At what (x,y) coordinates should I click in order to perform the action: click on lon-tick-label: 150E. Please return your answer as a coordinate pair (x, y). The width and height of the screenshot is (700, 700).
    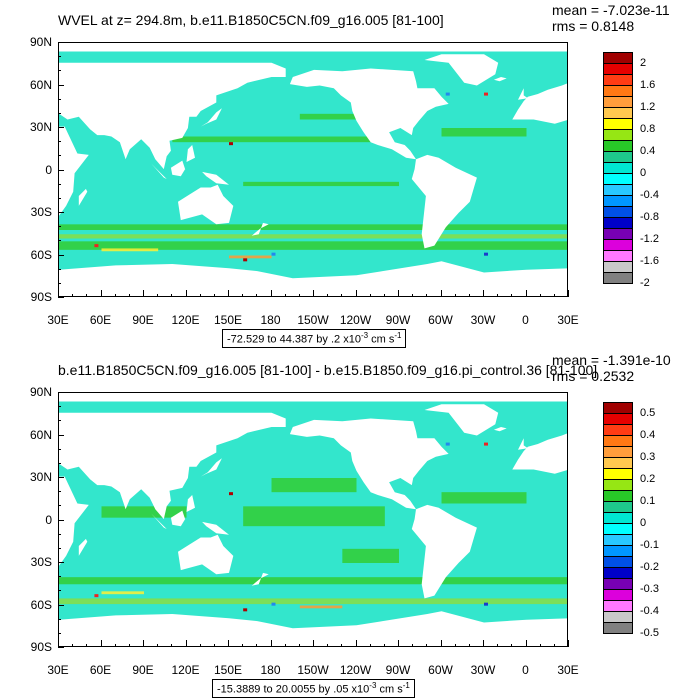
    Looking at the image, I should click on (228, 670).